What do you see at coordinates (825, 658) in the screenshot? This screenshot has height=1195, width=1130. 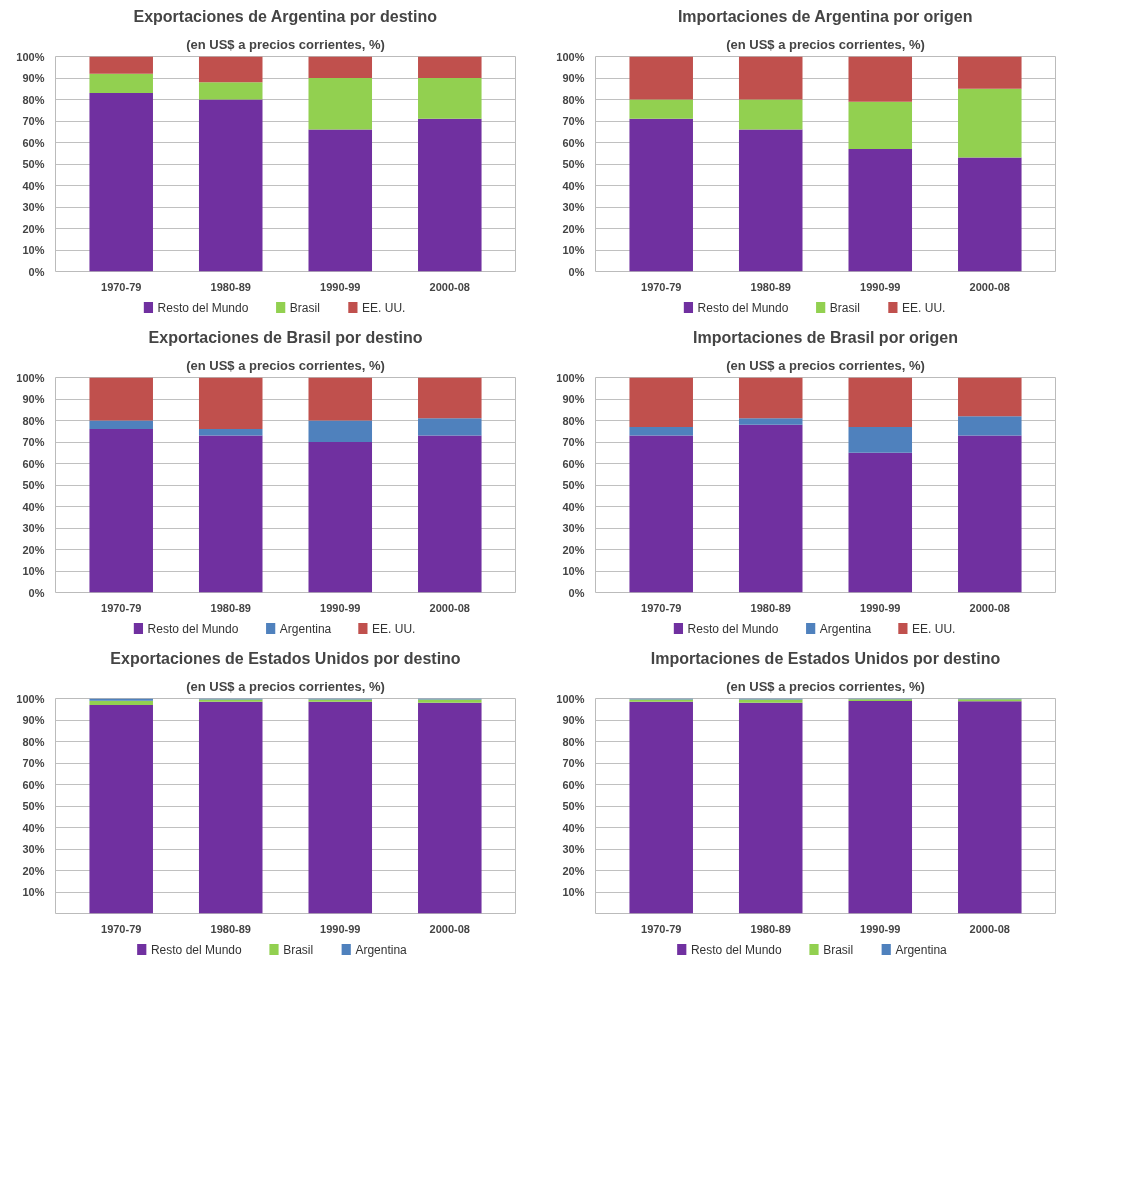 I see `chart-title: Importaciones de Estados Unidos por destino` at bounding box center [825, 658].